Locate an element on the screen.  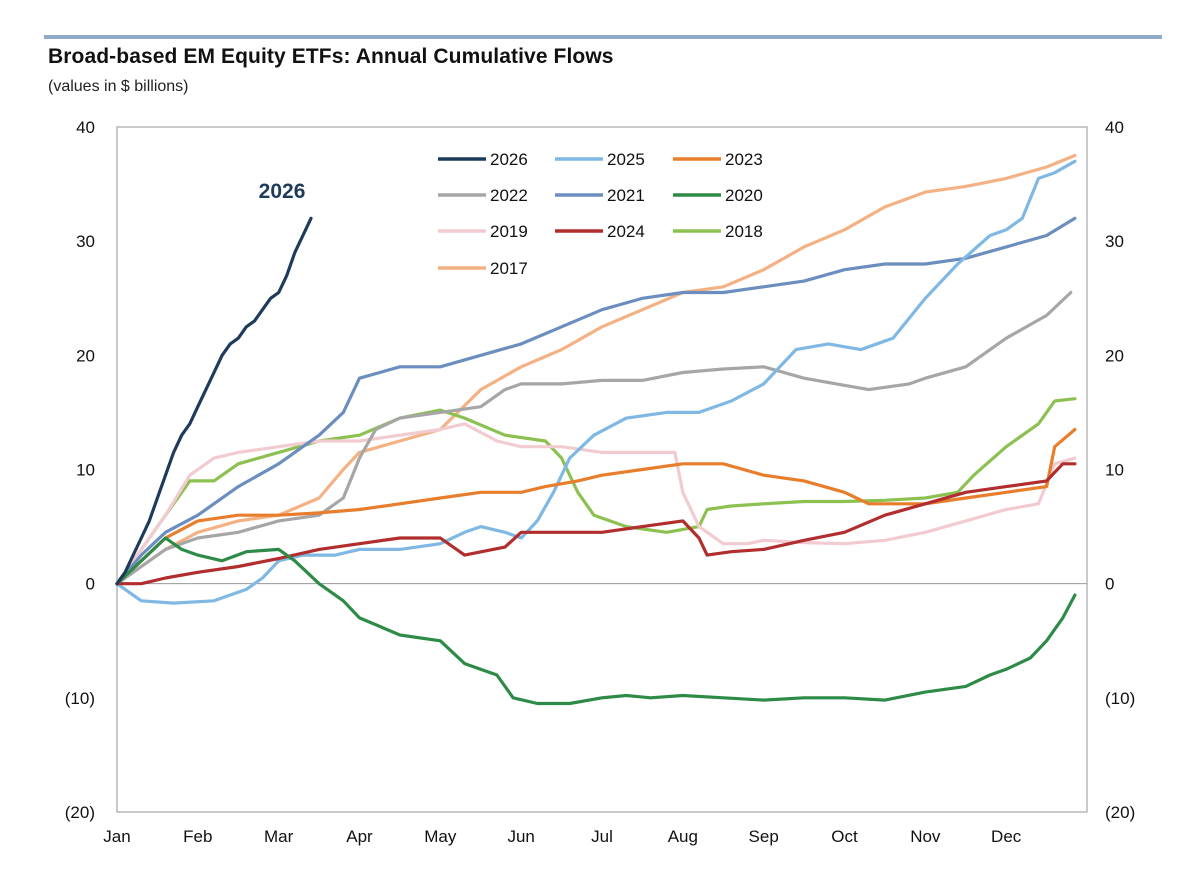
x-tick-label: Jul is located at coordinates (602, 836).